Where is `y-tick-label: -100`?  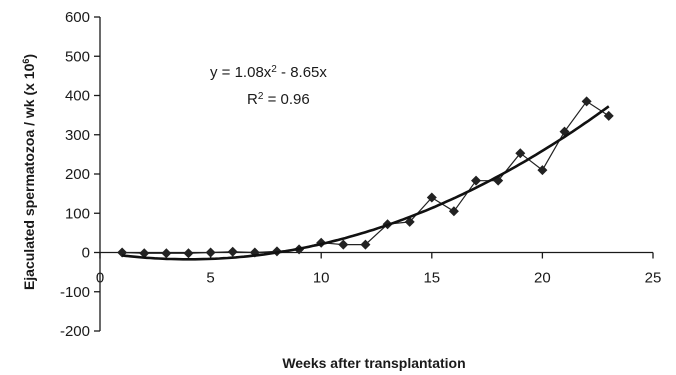 y-tick-label: -100 is located at coordinates (75, 292).